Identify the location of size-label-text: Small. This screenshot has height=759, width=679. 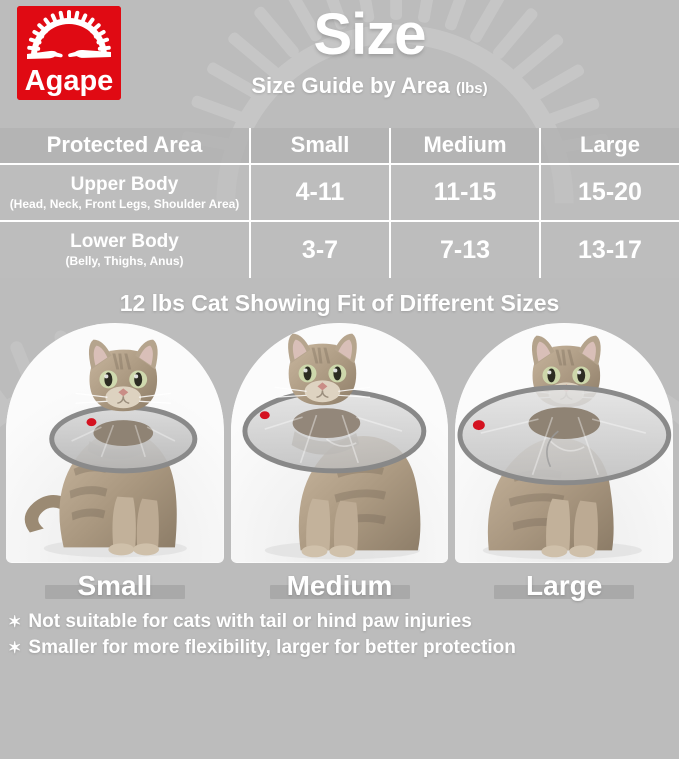
(115, 585).